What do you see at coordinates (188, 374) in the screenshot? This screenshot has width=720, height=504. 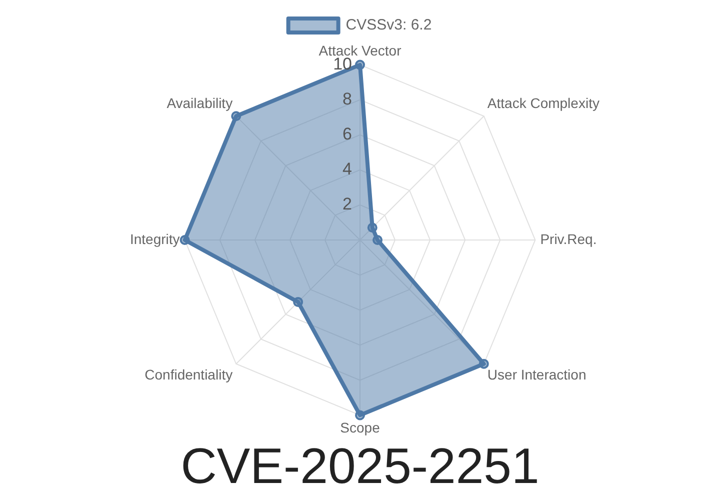 I see `spoke-label: Confidentiality` at bounding box center [188, 374].